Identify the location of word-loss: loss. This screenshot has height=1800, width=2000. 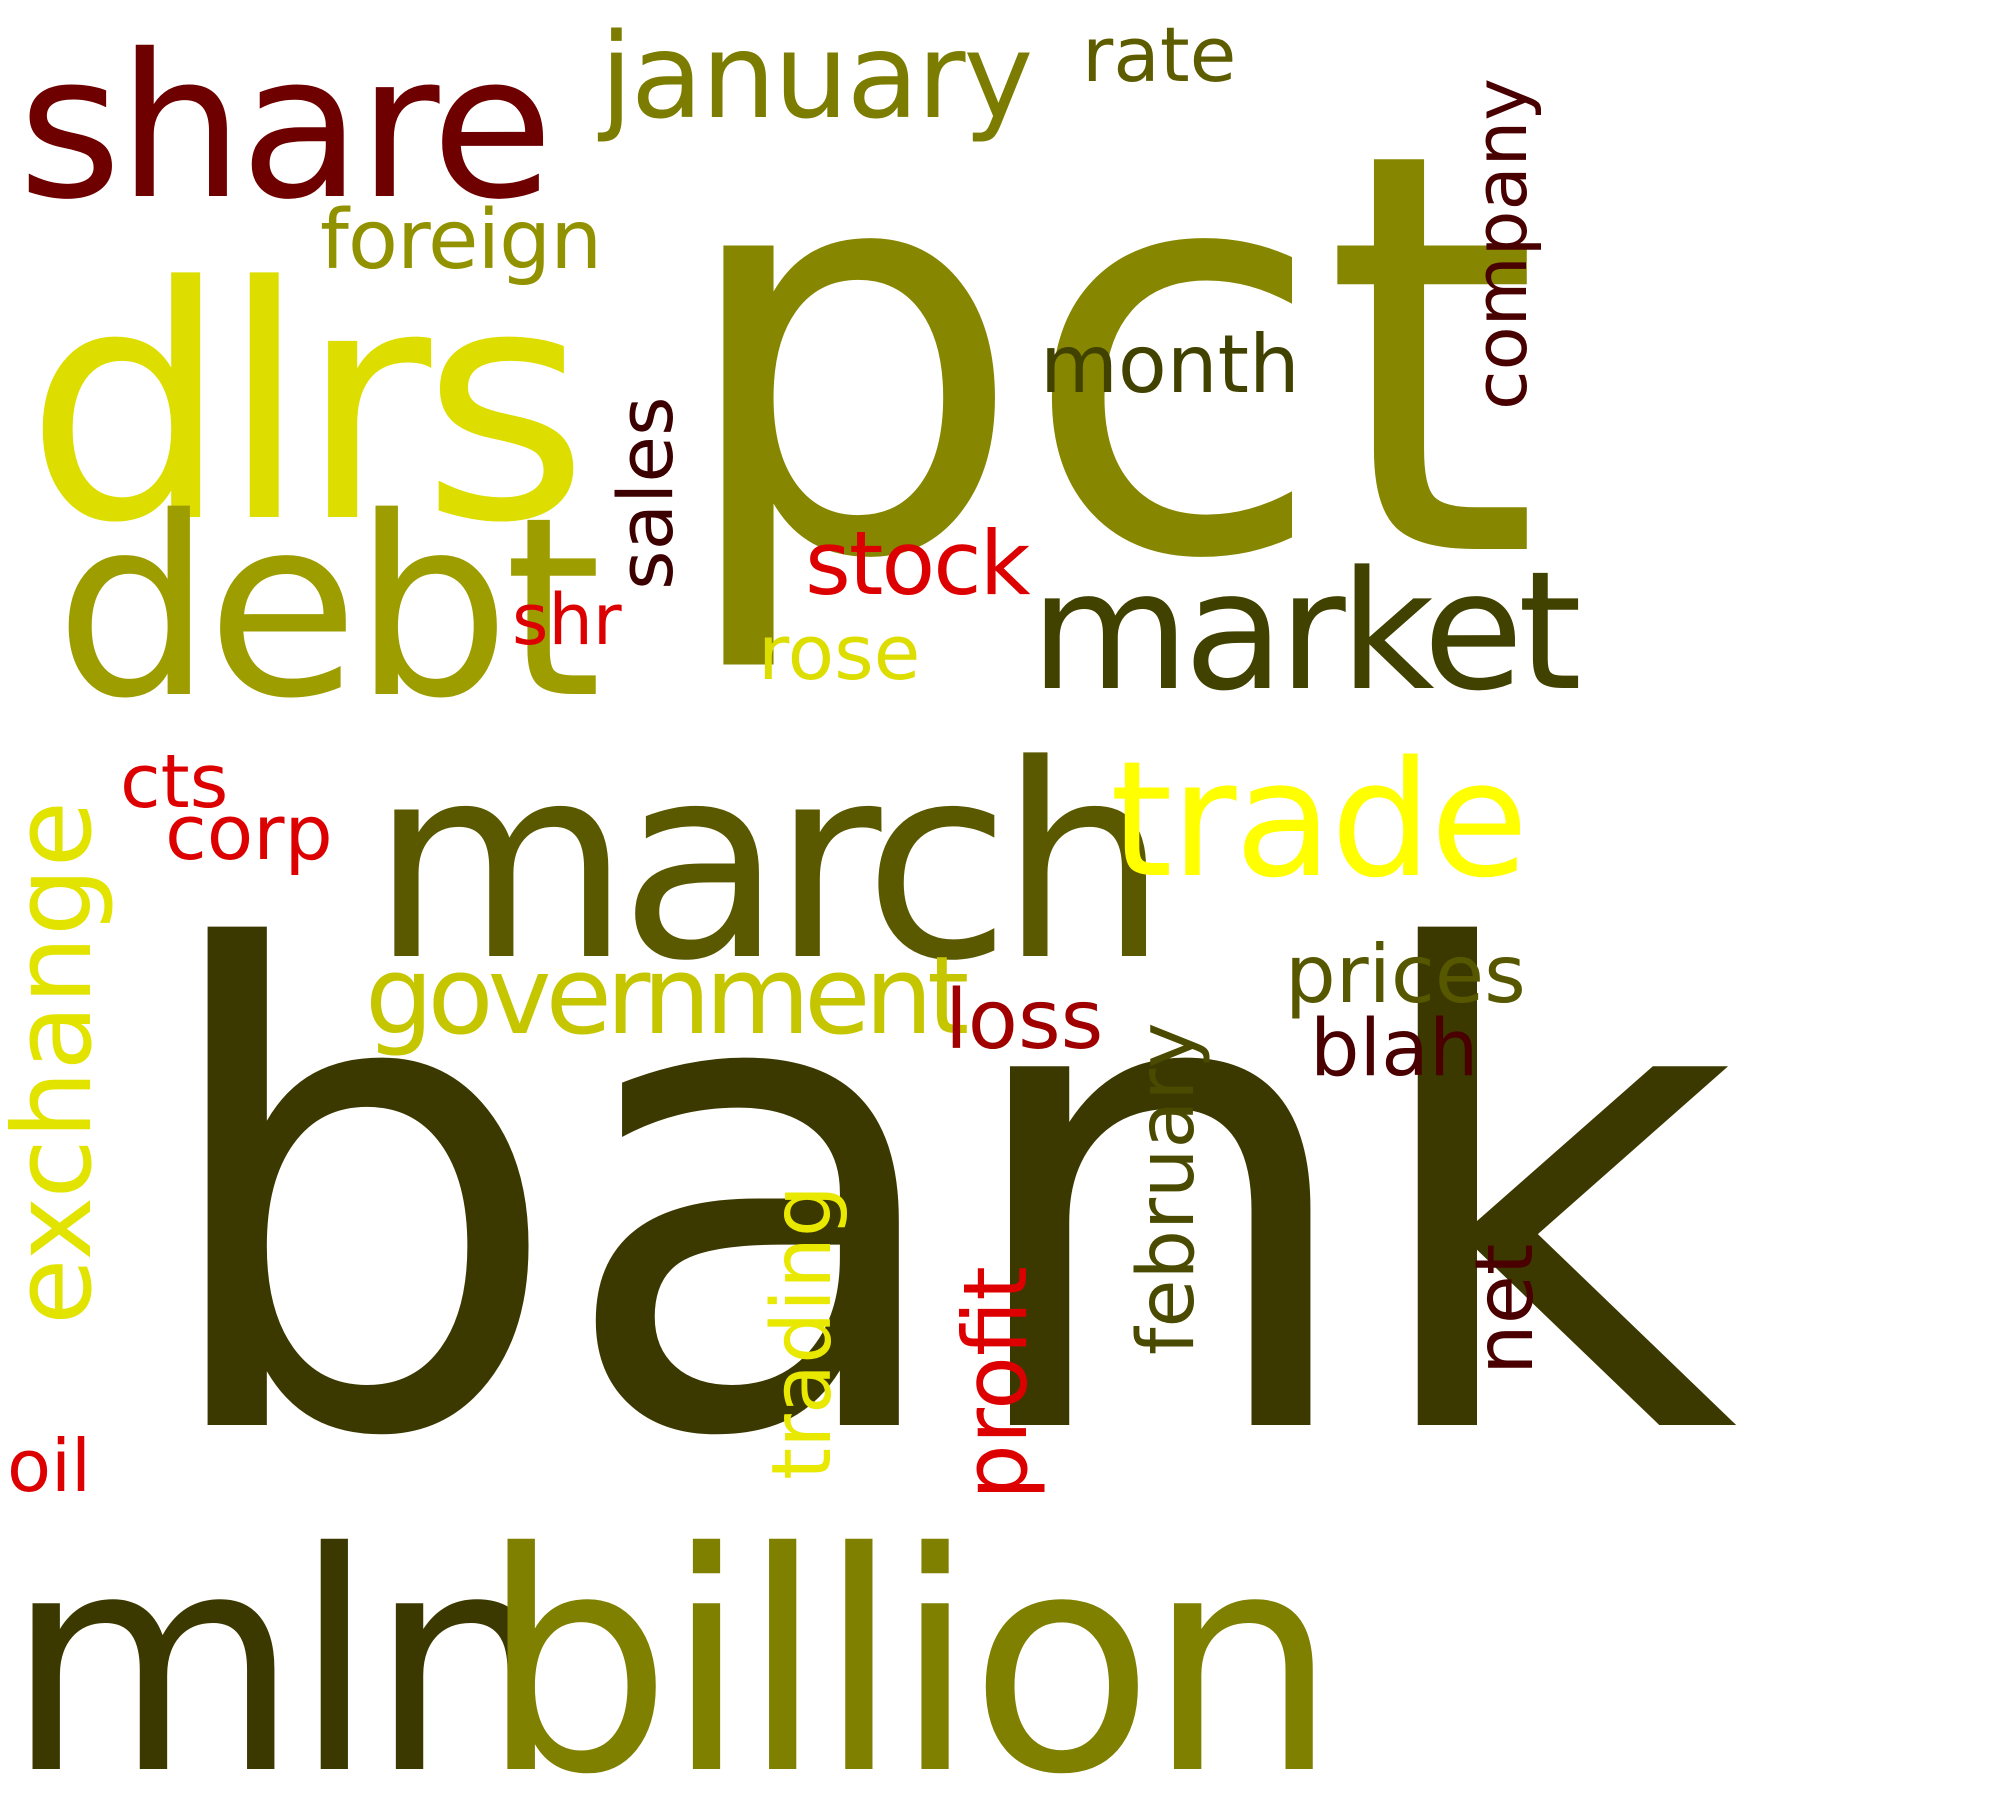
(1024, 1020).